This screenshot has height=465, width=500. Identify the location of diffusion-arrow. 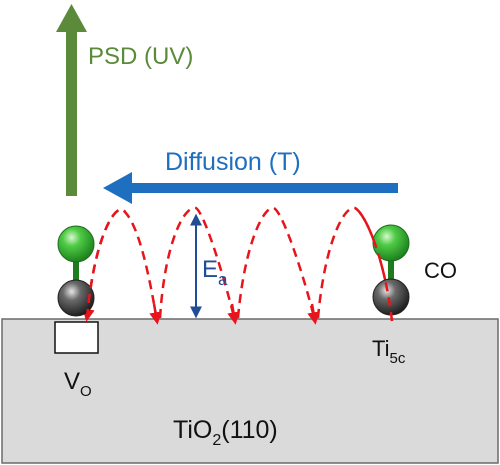
(250, 188).